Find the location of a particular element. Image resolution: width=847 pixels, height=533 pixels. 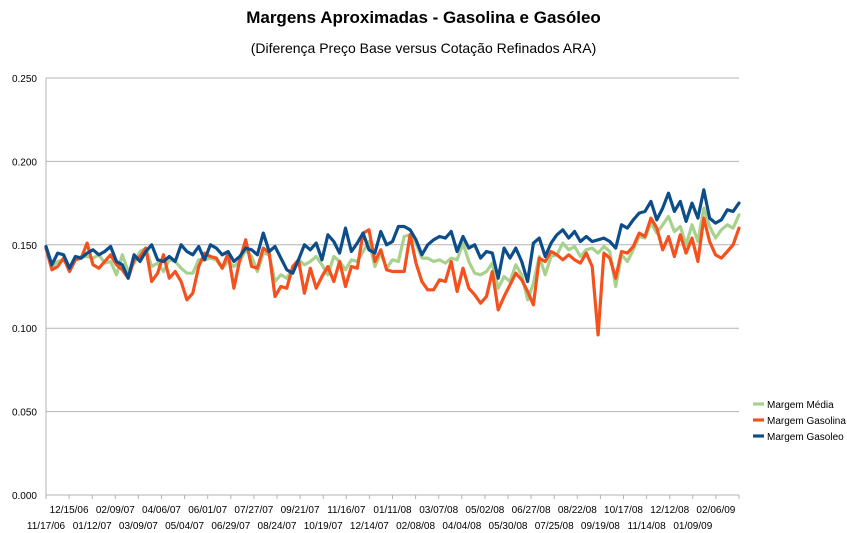

x-tick-label: 04/04/08 is located at coordinates (461, 526).